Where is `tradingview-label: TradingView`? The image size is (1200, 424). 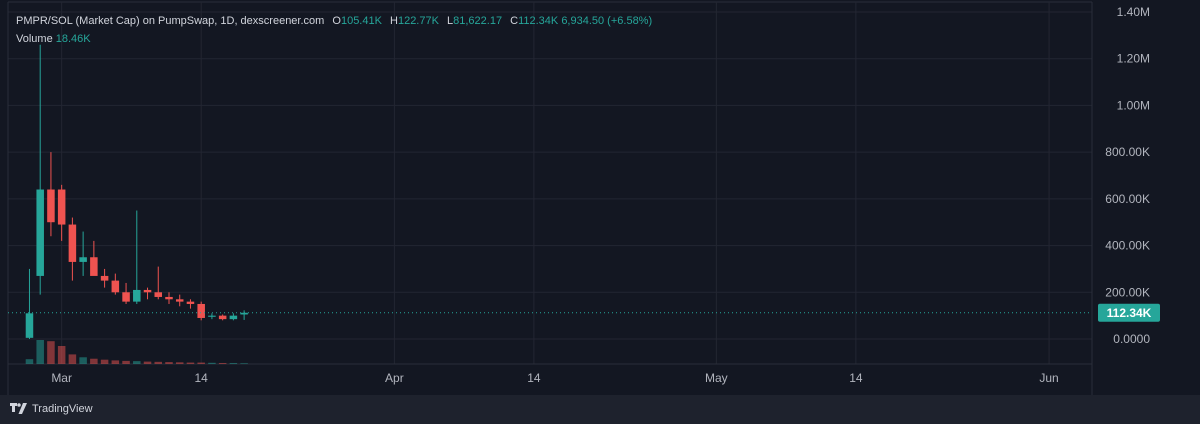 tradingview-label: TradingView is located at coordinates (62, 409).